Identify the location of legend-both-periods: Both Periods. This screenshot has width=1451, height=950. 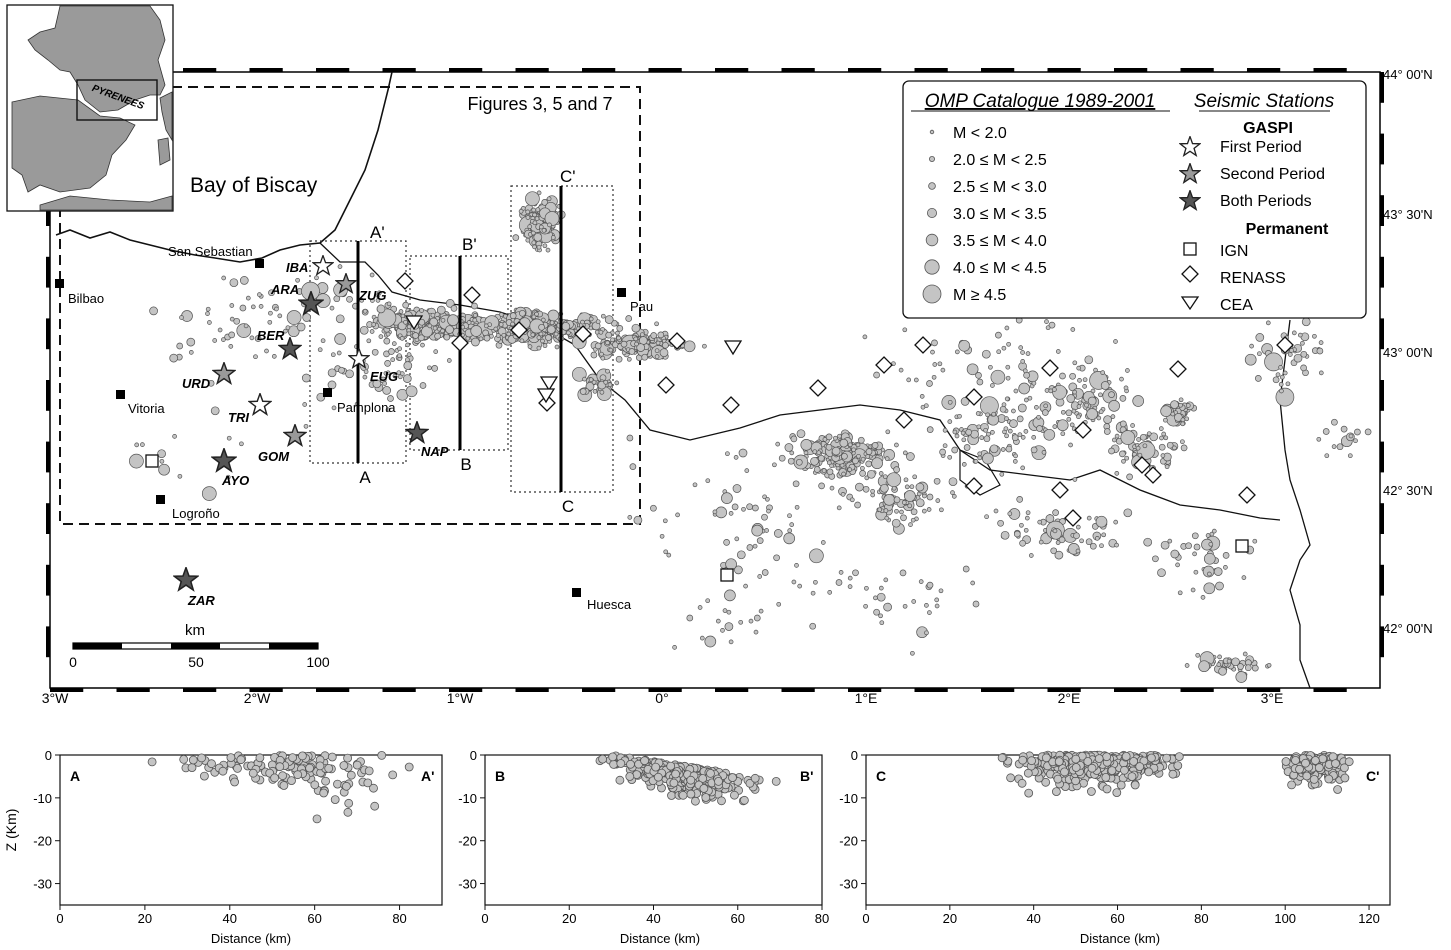
(1266, 201).